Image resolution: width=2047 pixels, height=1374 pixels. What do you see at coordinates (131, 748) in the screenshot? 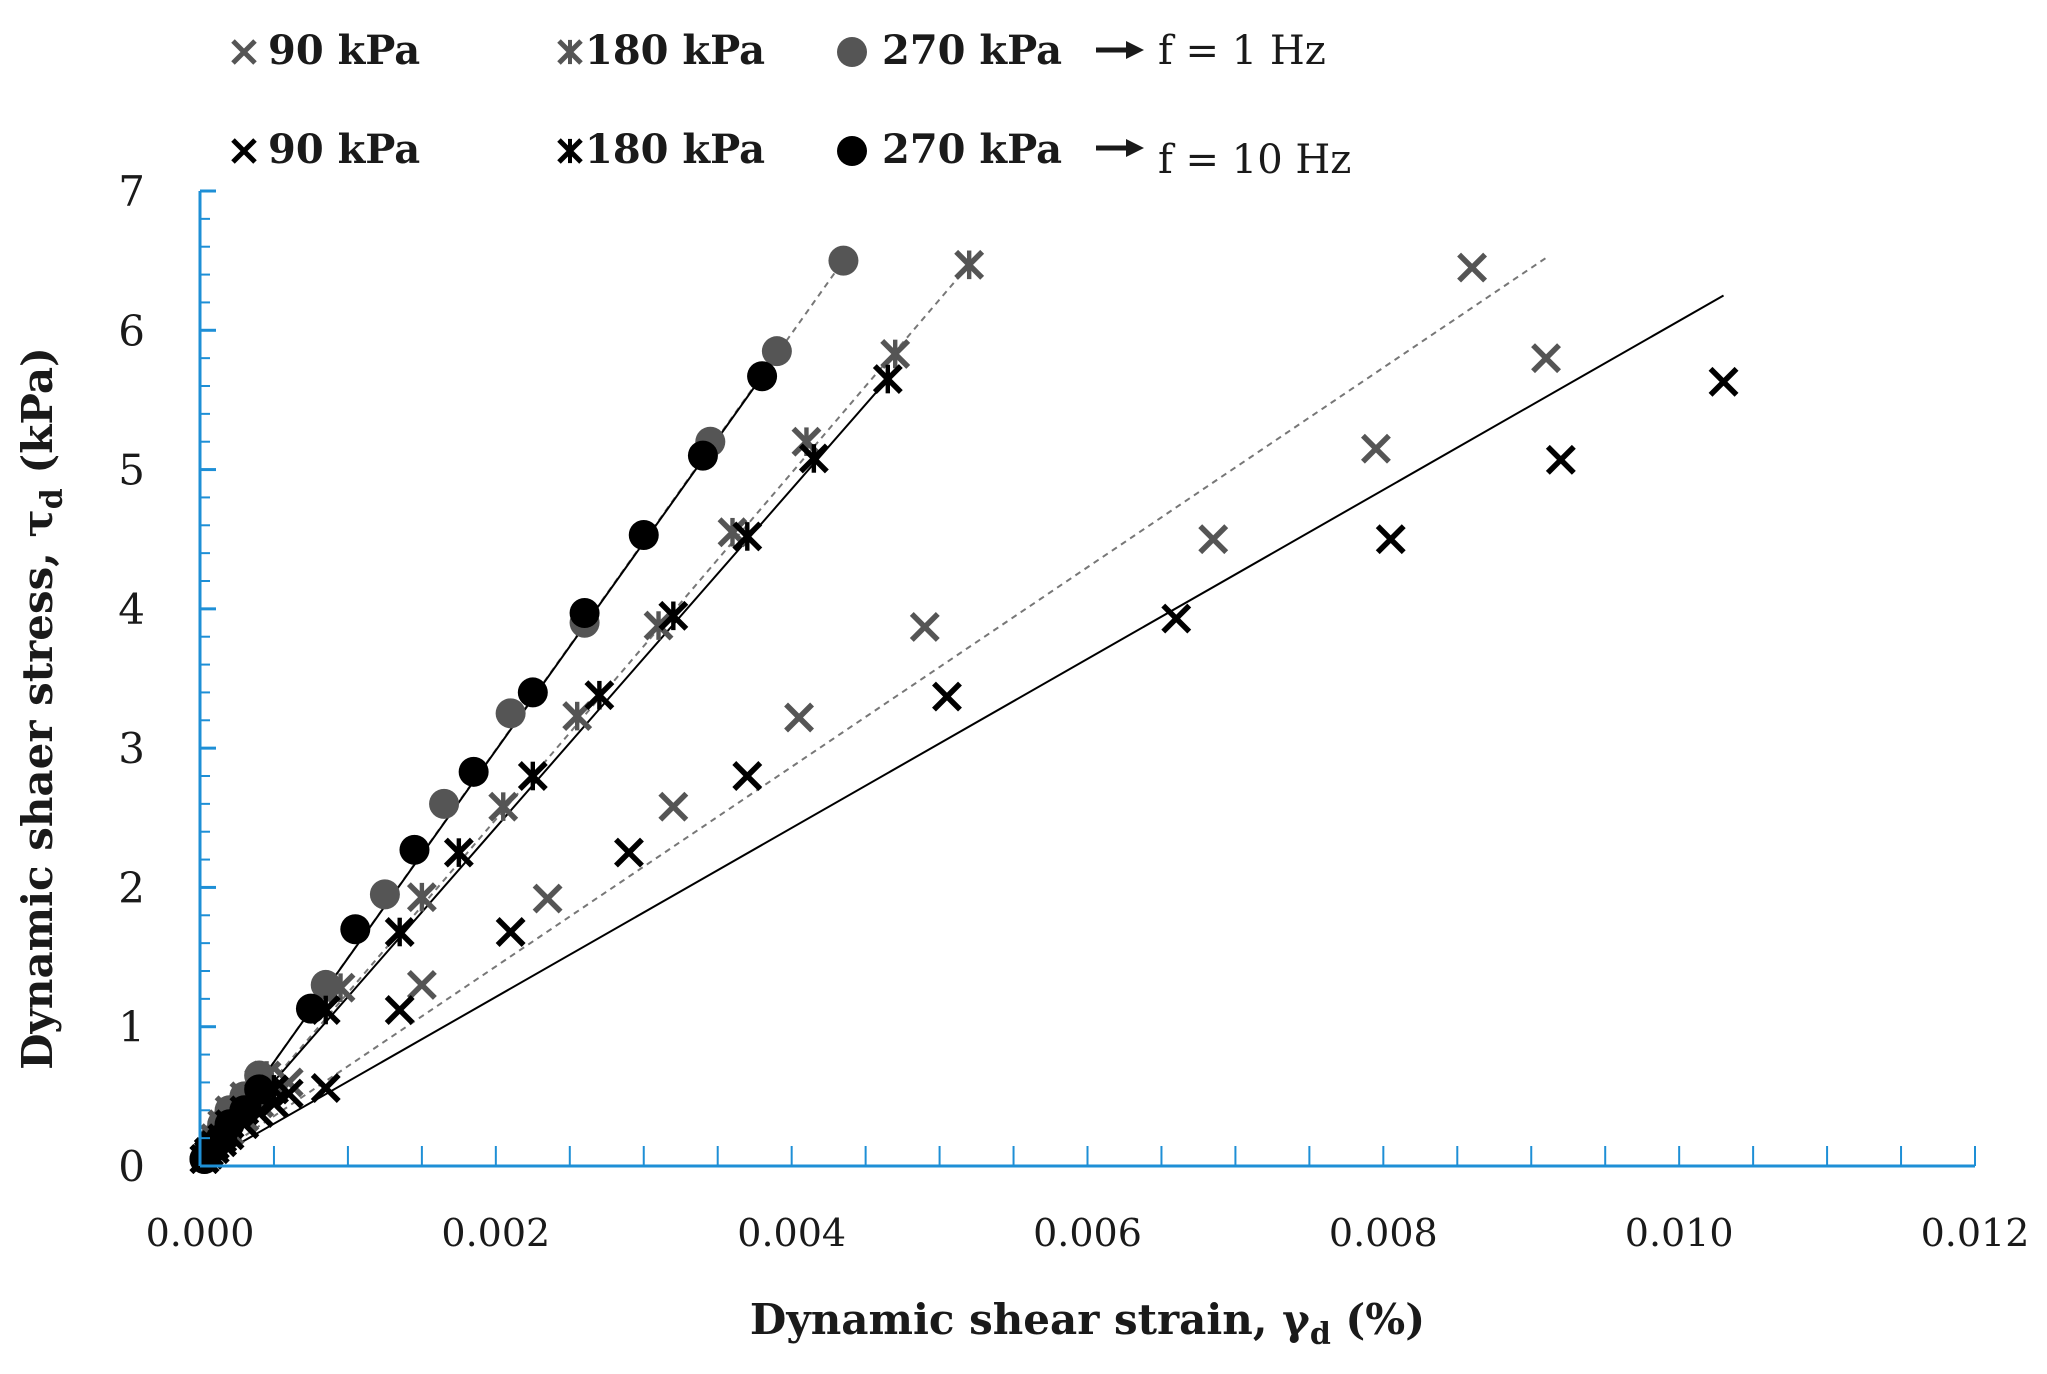
I see `y-tick-label: 3` at bounding box center [131, 748].